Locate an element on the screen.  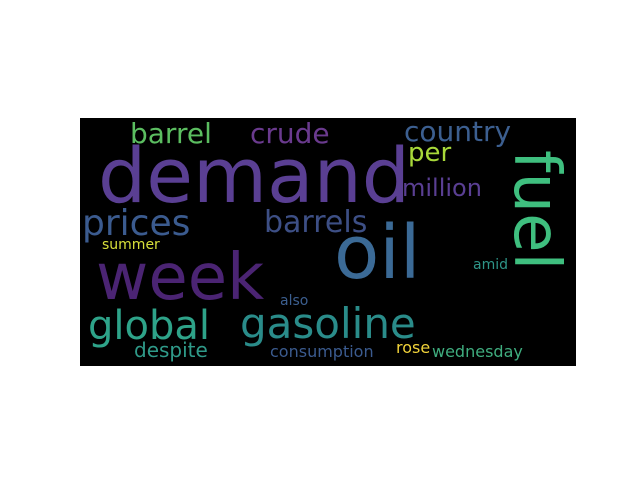
word-rose: rose is located at coordinates (413, 347).